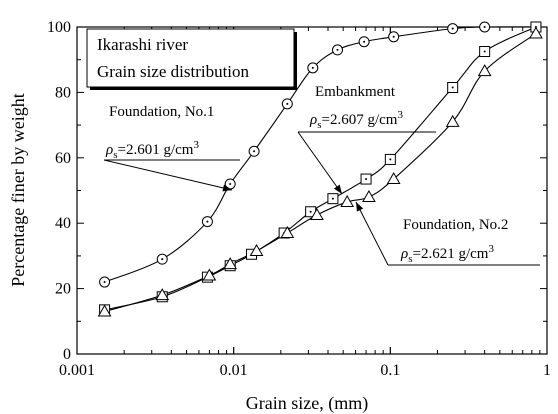  I want to click on label-embankment: Embankment, so click(355, 92).